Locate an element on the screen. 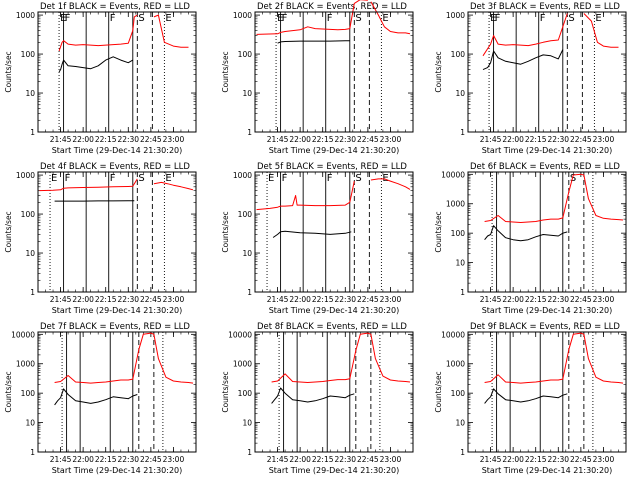 Image resolution: width=640 pixels, height=480 pixels. plot-title: Det 7f BLACK = Events, RED = LLD is located at coordinates (115, 327).